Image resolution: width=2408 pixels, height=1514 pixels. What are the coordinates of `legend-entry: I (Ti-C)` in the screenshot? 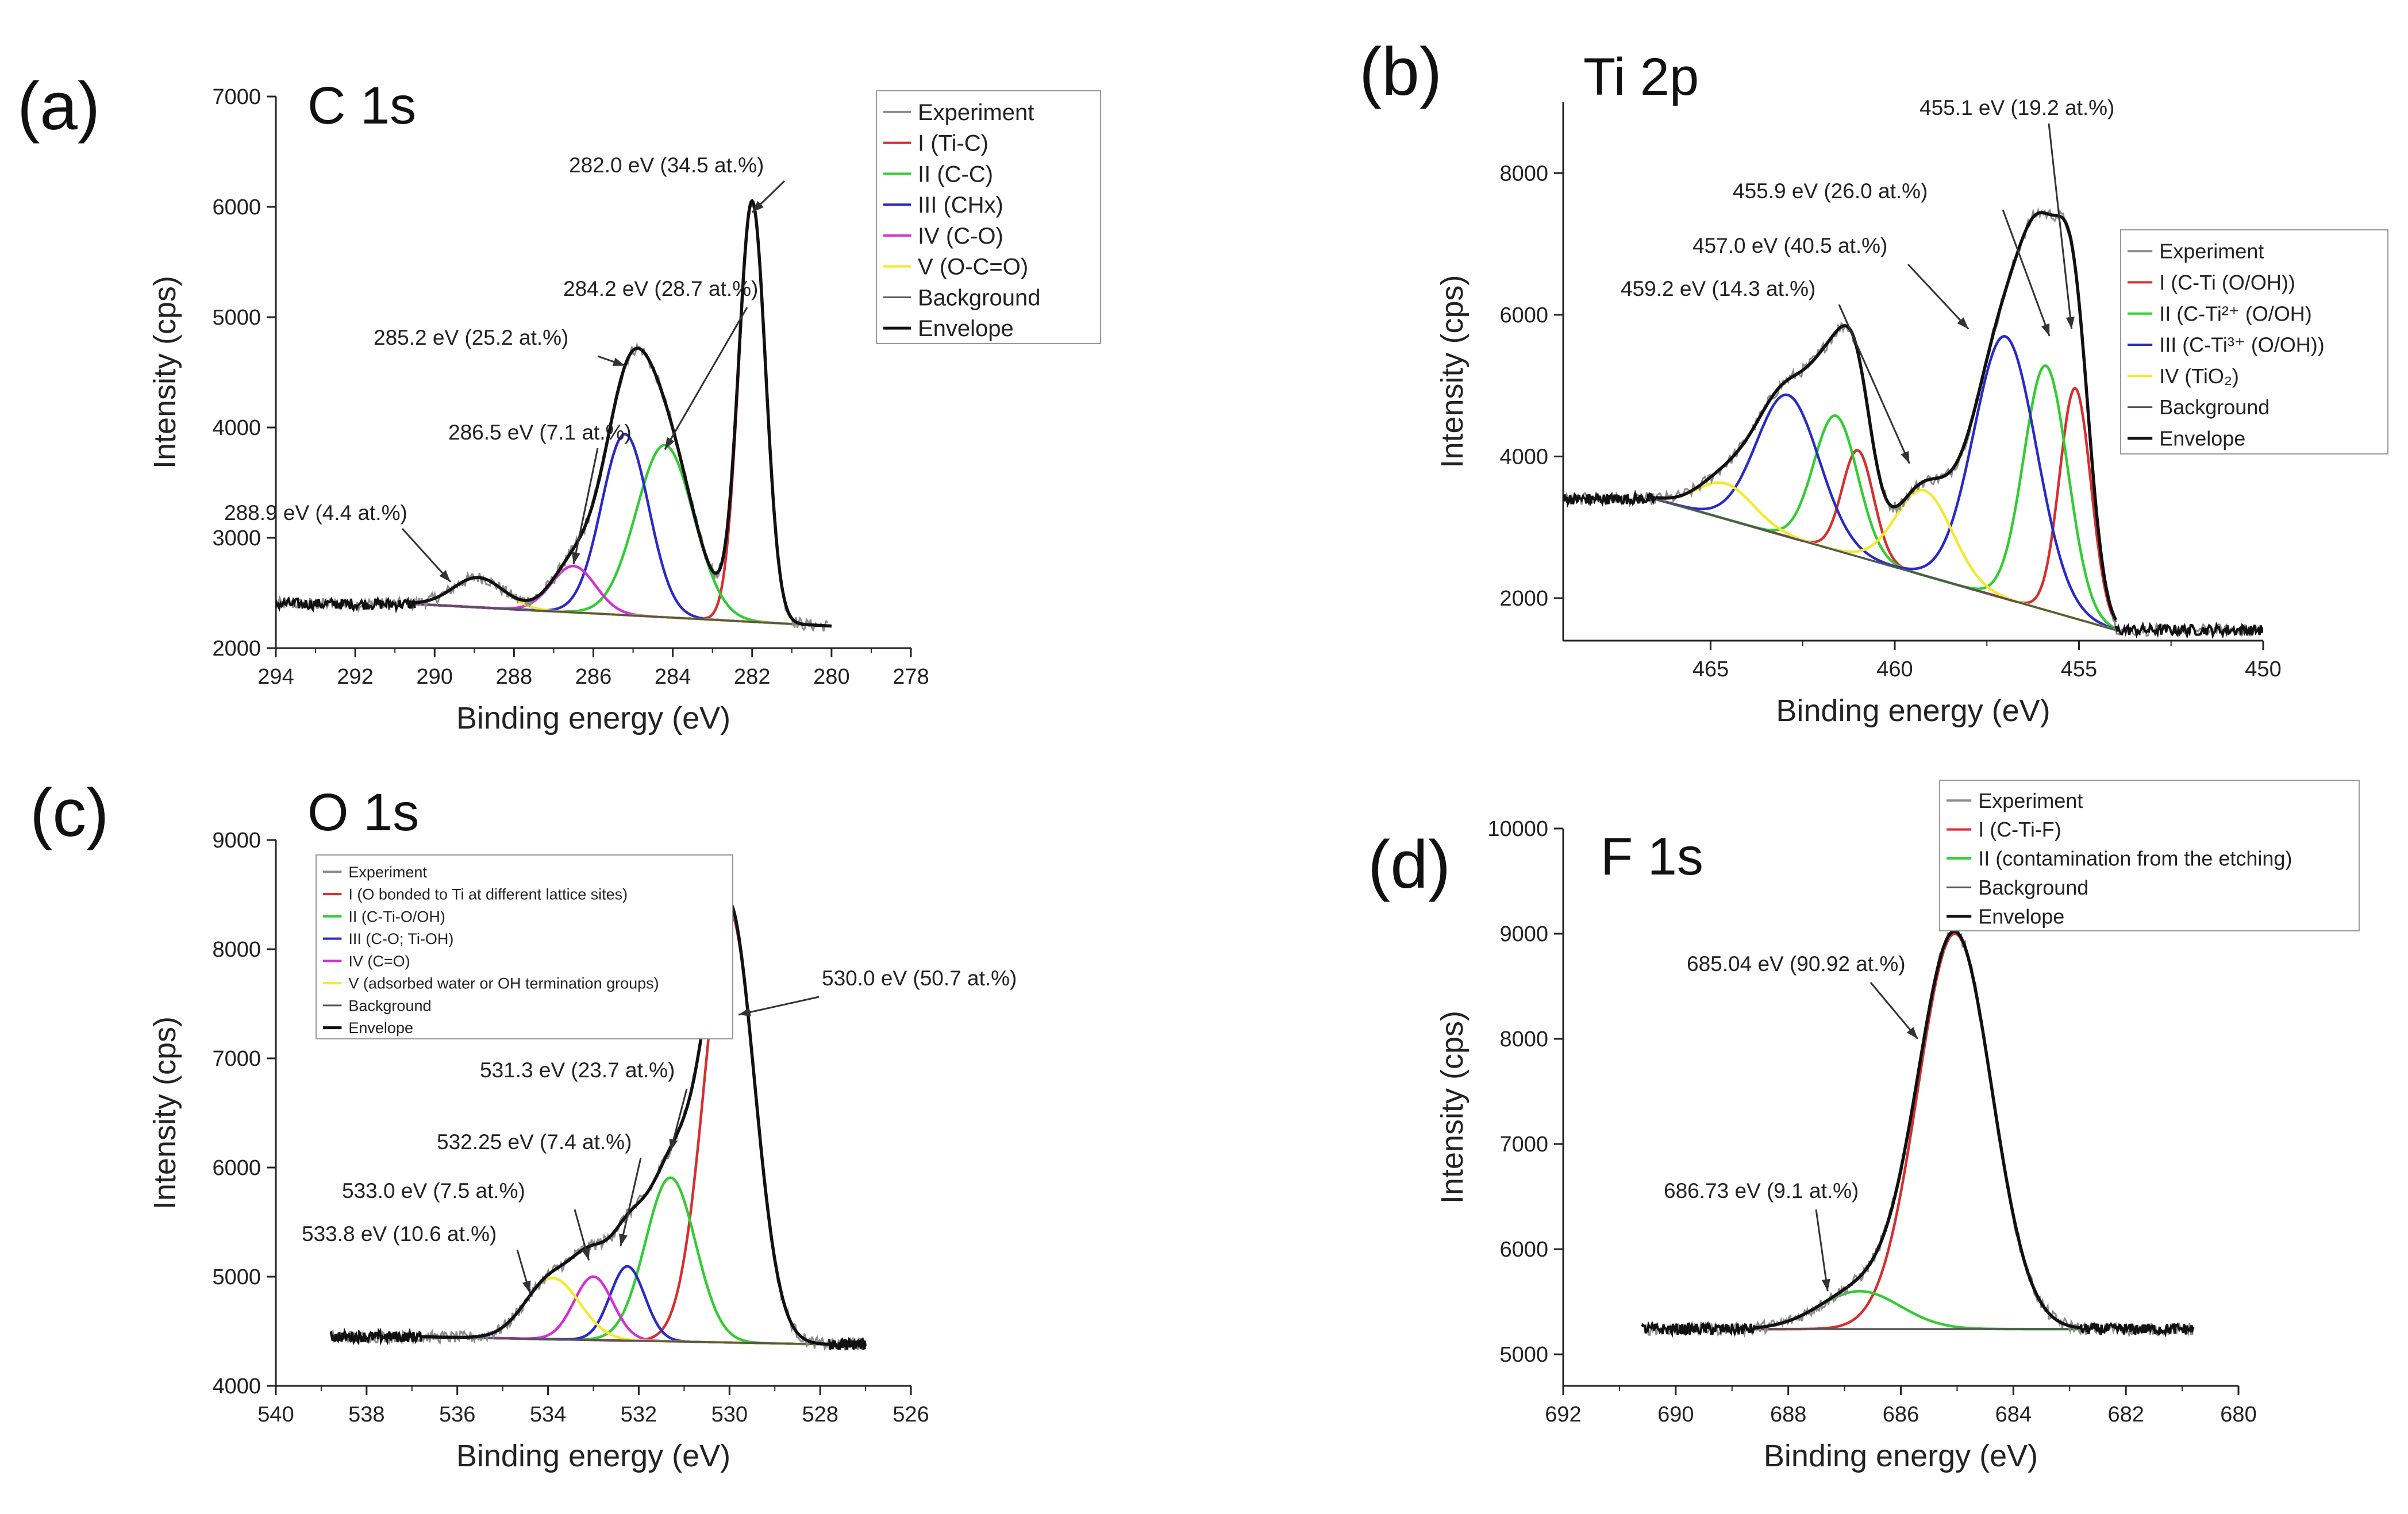 It's located at (953, 143).